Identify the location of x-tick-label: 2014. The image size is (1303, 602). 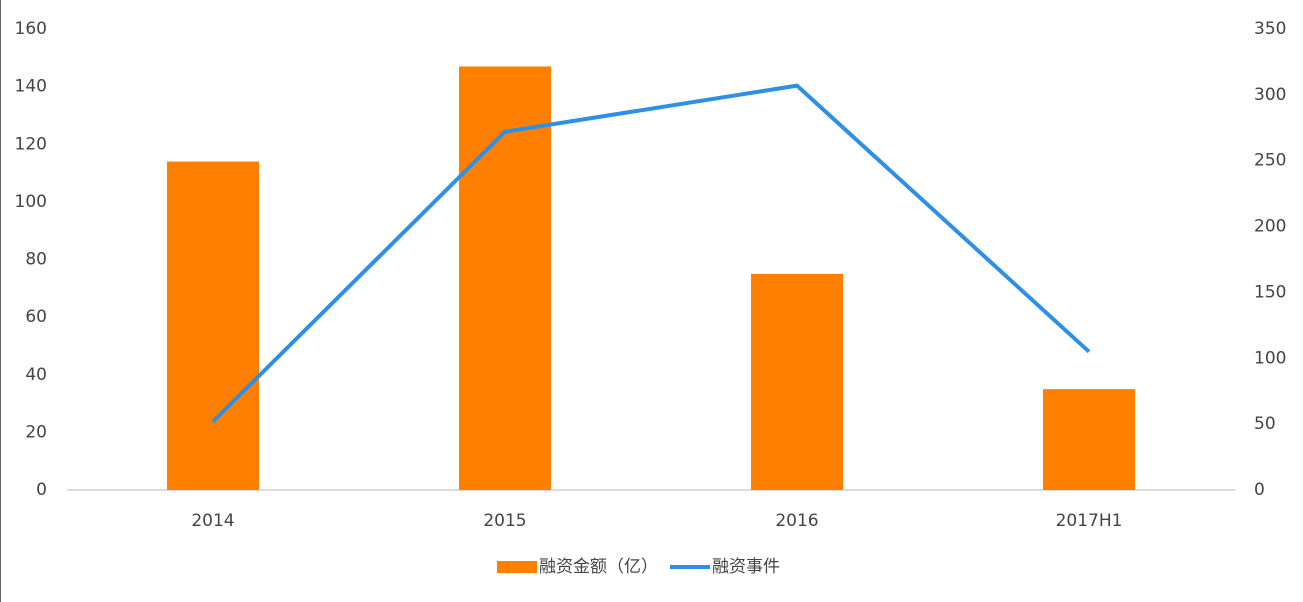
(212, 521).